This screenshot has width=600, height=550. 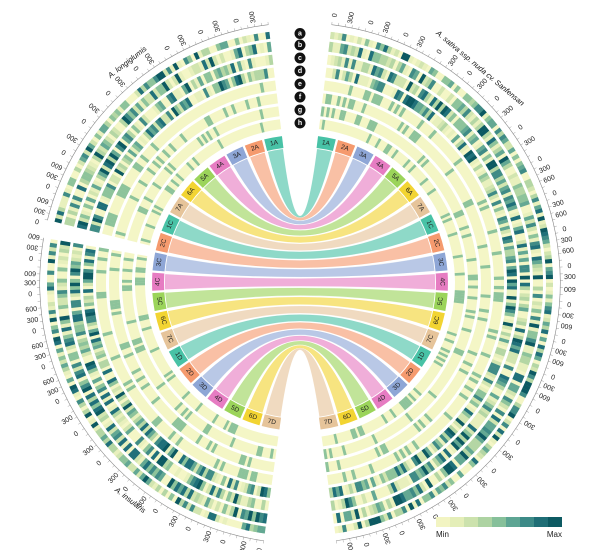 I want to click on synteny-link, so click(x=300, y=198).